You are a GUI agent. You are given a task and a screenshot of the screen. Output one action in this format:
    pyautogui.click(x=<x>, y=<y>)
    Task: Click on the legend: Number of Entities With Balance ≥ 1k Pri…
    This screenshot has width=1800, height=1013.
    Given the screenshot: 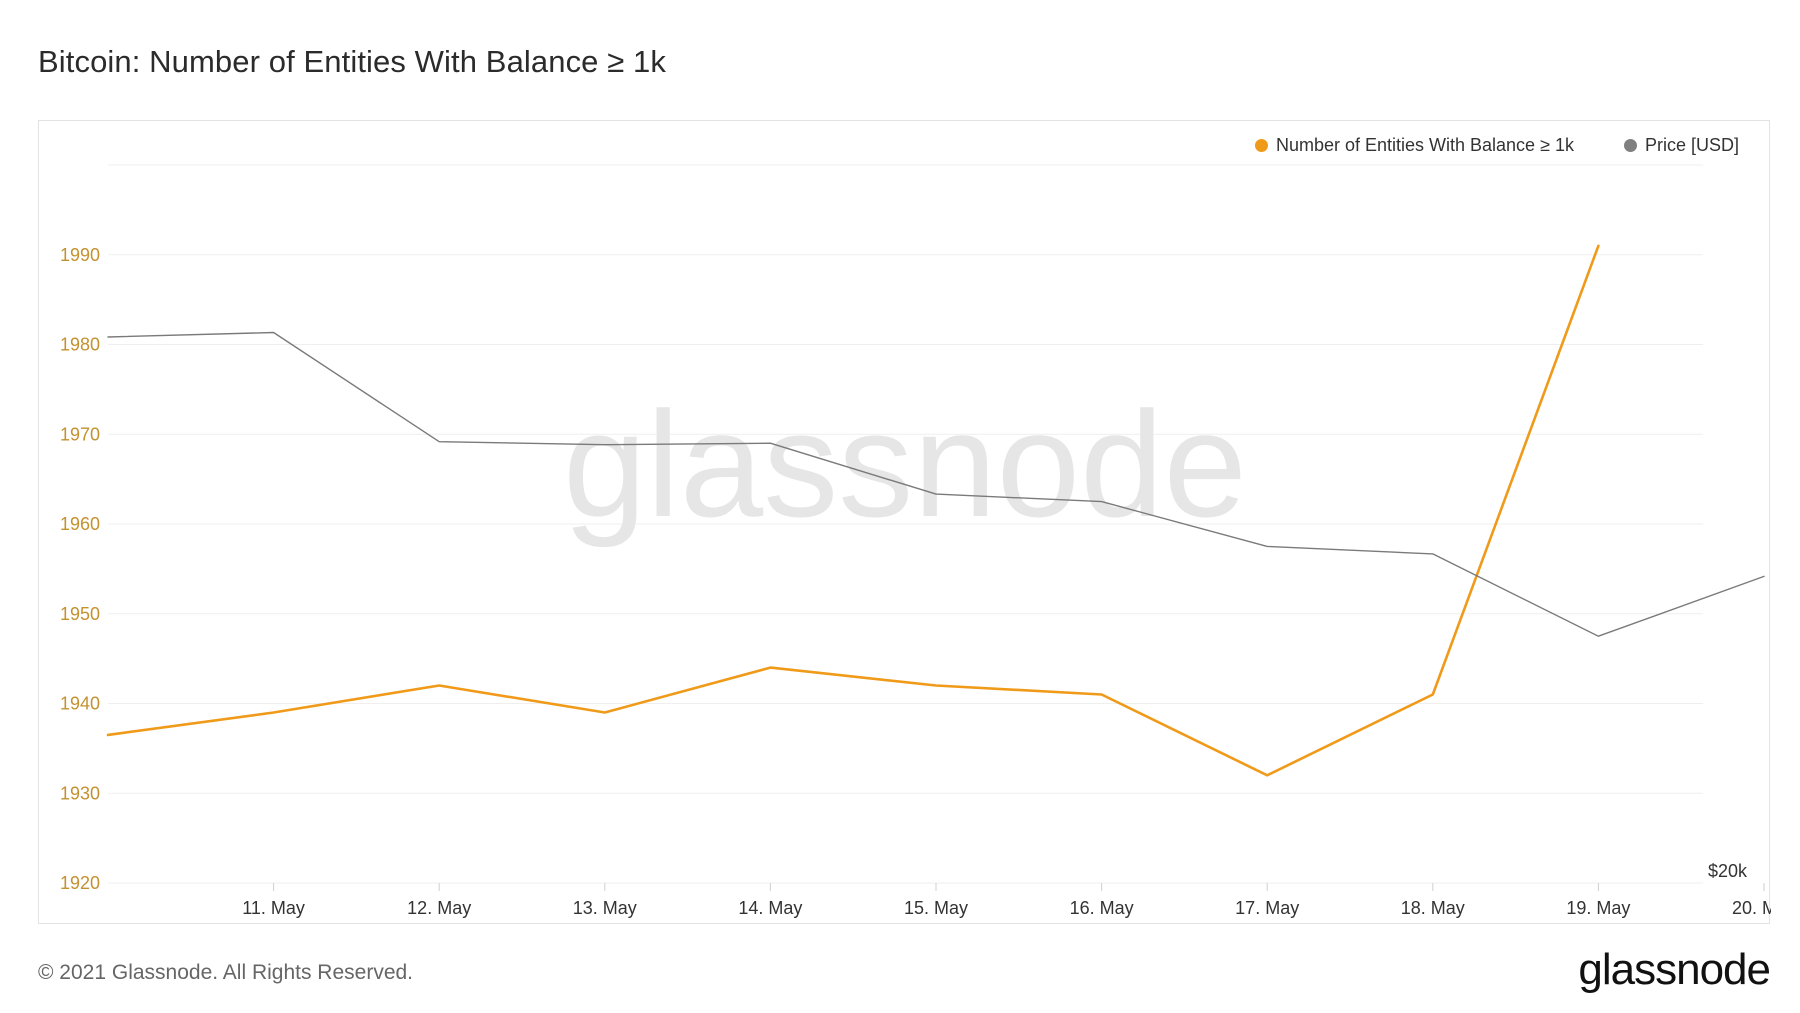 What is the action you would take?
    pyautogui.click(x=1496, y=145)
    